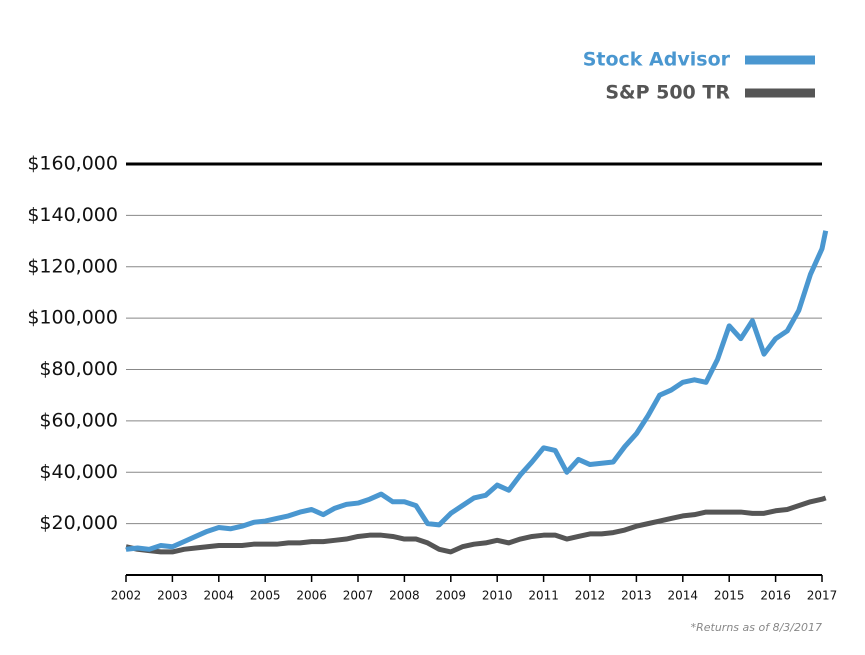 This screenshot has width=865, height=655. I want to click on y-tick-label: $100,000, so click(72, 318).